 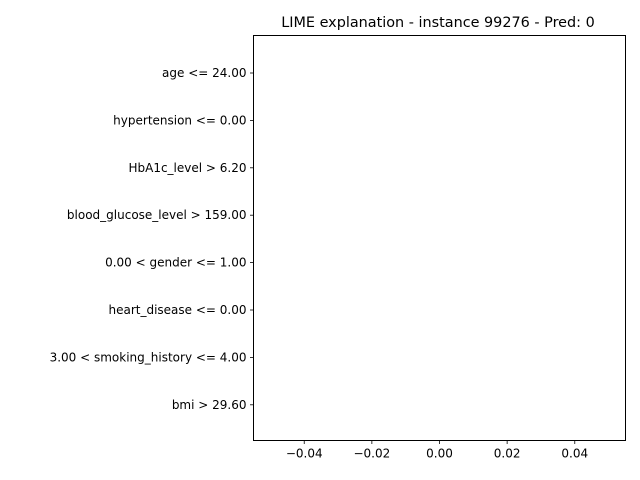 What do you see at coordinates (204, 73) in the screenshot?
I see `y-tick-label: age <= 24.00` at bounding box center [204, 73].